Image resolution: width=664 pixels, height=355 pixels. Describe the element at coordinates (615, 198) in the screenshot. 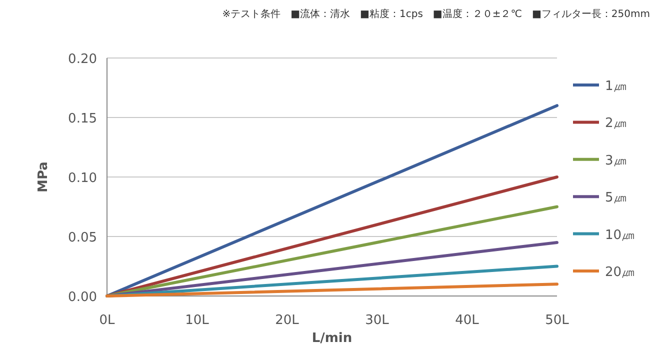

I see `legend-label: 5㎛` at that location.